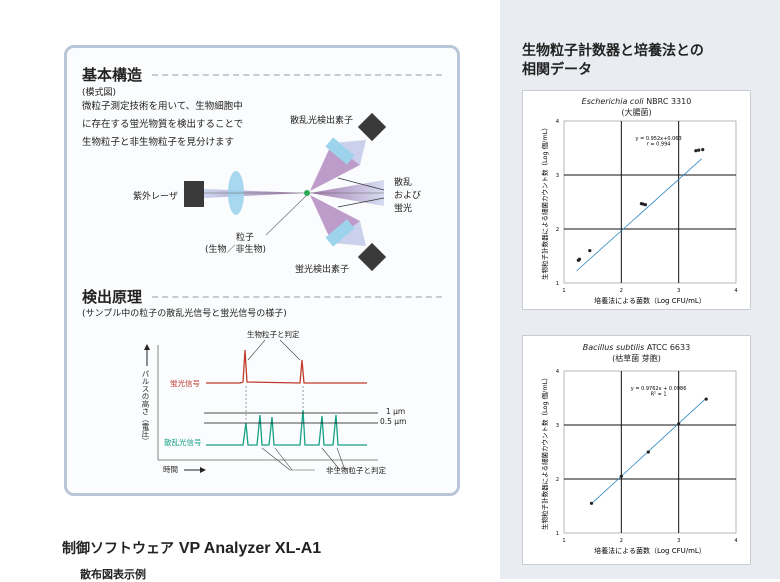 Image resolution: width=780 pixels, height=582 pixels. Describe the element at coordinates (322, 270) in the screenshot. I see `label-fluor-detector: 蛍光検出素子` at that location.